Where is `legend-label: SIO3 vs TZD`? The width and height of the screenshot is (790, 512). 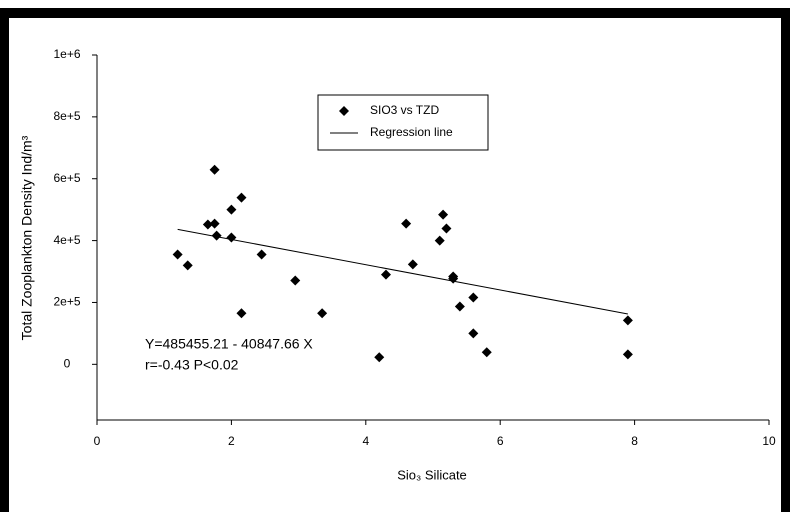 legend-label: SIO3 vs TZD is located at coordinates (404, 110).